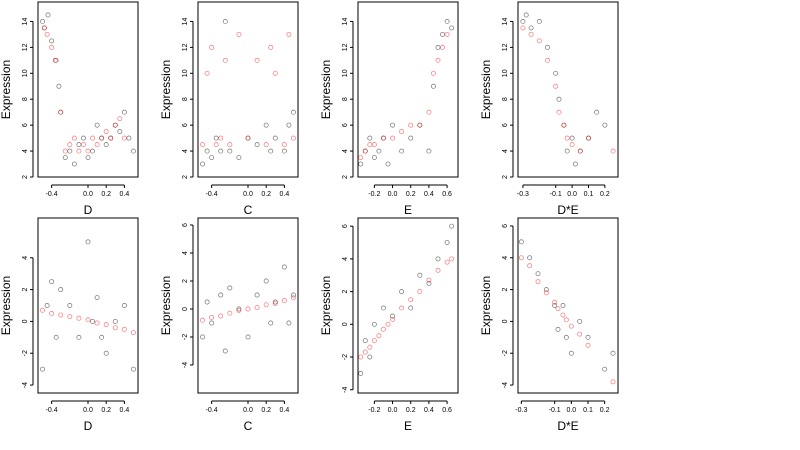  Describe the element at coordinates (25, 258) in the screenshot. I see `y-tick-label: 4` at that location.